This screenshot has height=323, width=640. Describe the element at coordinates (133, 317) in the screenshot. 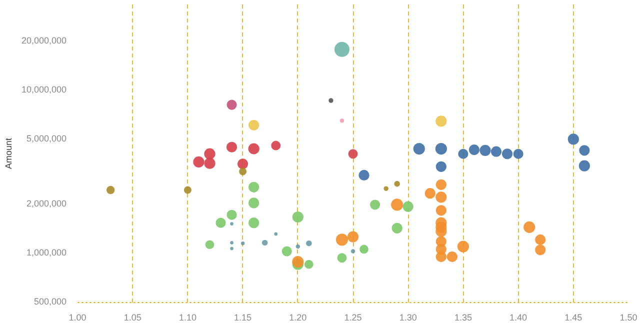

I see `x-tick-label: 1.05` at that location.